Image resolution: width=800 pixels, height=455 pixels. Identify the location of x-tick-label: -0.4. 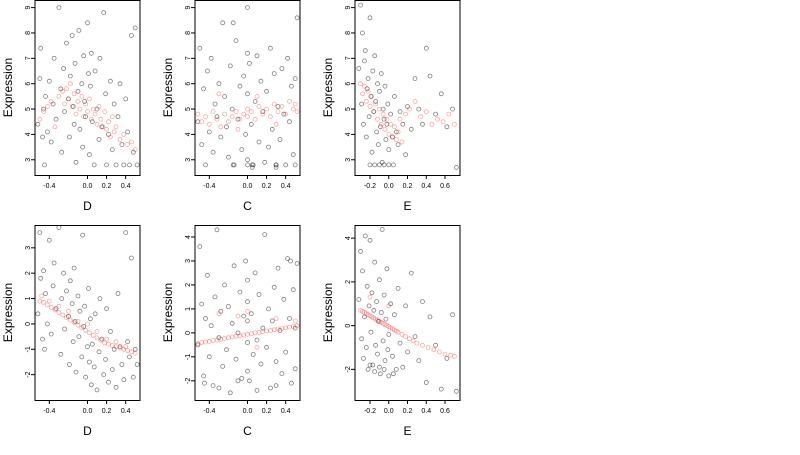
(49, 411).